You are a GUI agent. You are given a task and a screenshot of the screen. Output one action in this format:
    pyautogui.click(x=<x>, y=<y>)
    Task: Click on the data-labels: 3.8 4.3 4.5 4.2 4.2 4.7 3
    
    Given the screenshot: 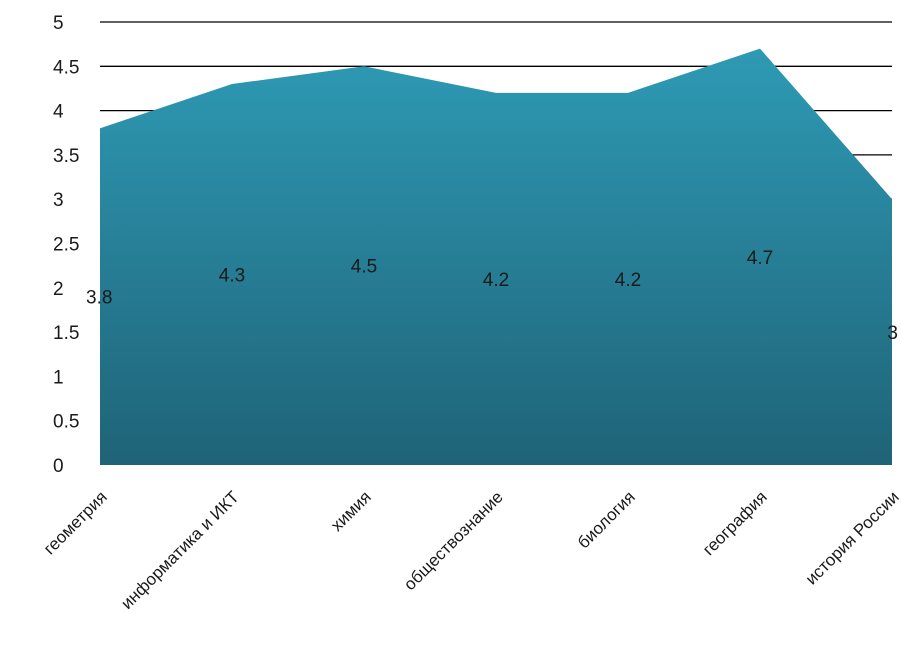 What is the action you would take?
    pyautogui.click(x=492, y=296)
    